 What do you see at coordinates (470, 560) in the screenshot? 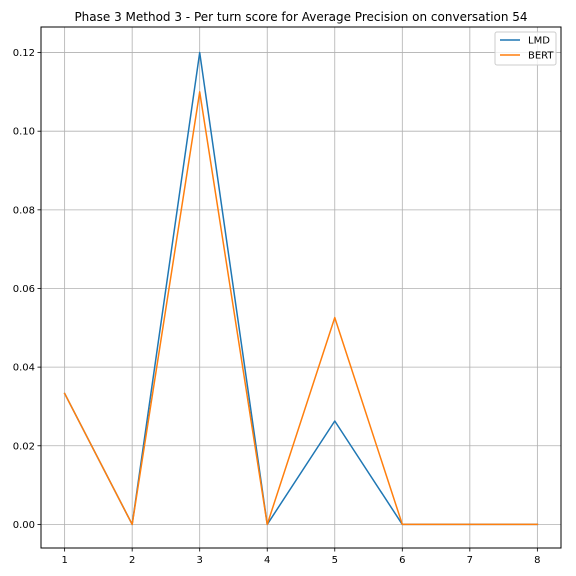
I see `x-tick-label: 7` at bounding box center [470, 560].